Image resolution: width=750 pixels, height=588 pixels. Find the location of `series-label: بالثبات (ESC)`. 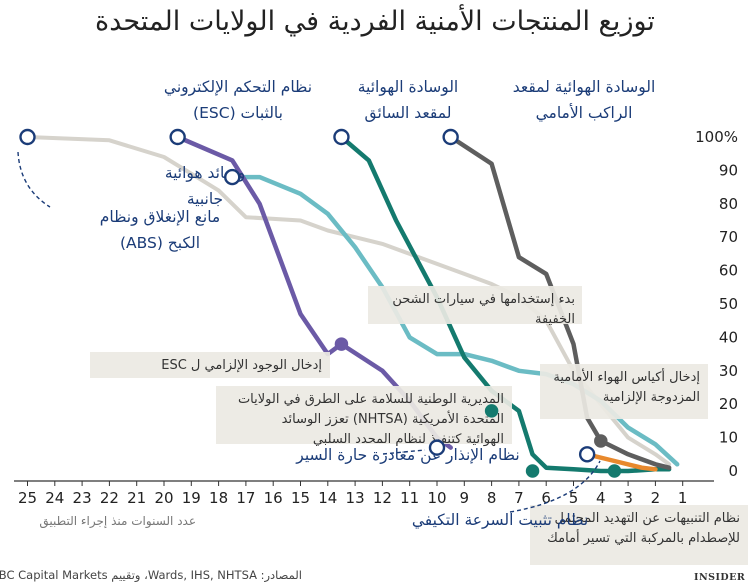

series-label: بالثبات (ESC) is located at coordinates (238, 113).